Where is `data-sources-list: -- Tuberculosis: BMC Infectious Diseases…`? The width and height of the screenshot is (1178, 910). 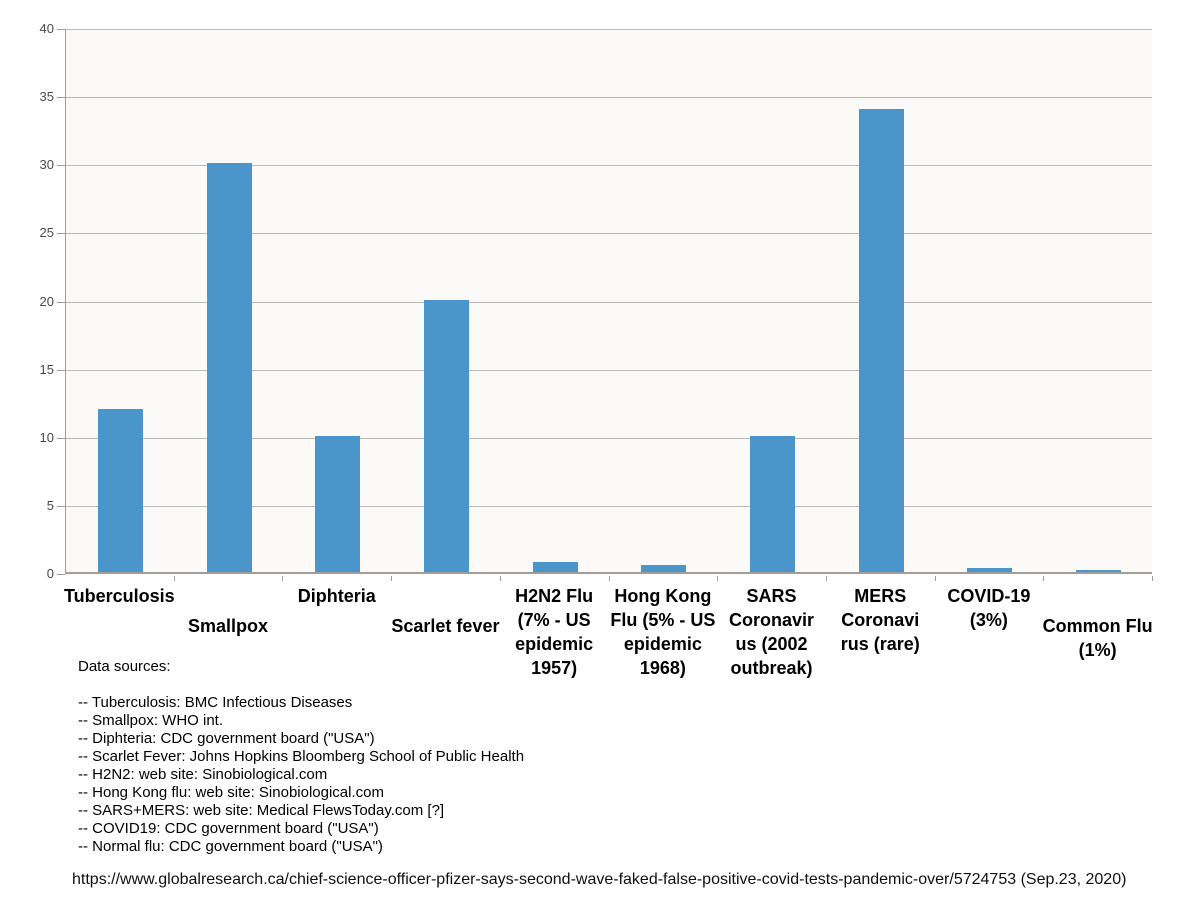
data-sources-list: -- Tuberculosis: BMC Infectious Diseases… is located at coordinates (301, 775).